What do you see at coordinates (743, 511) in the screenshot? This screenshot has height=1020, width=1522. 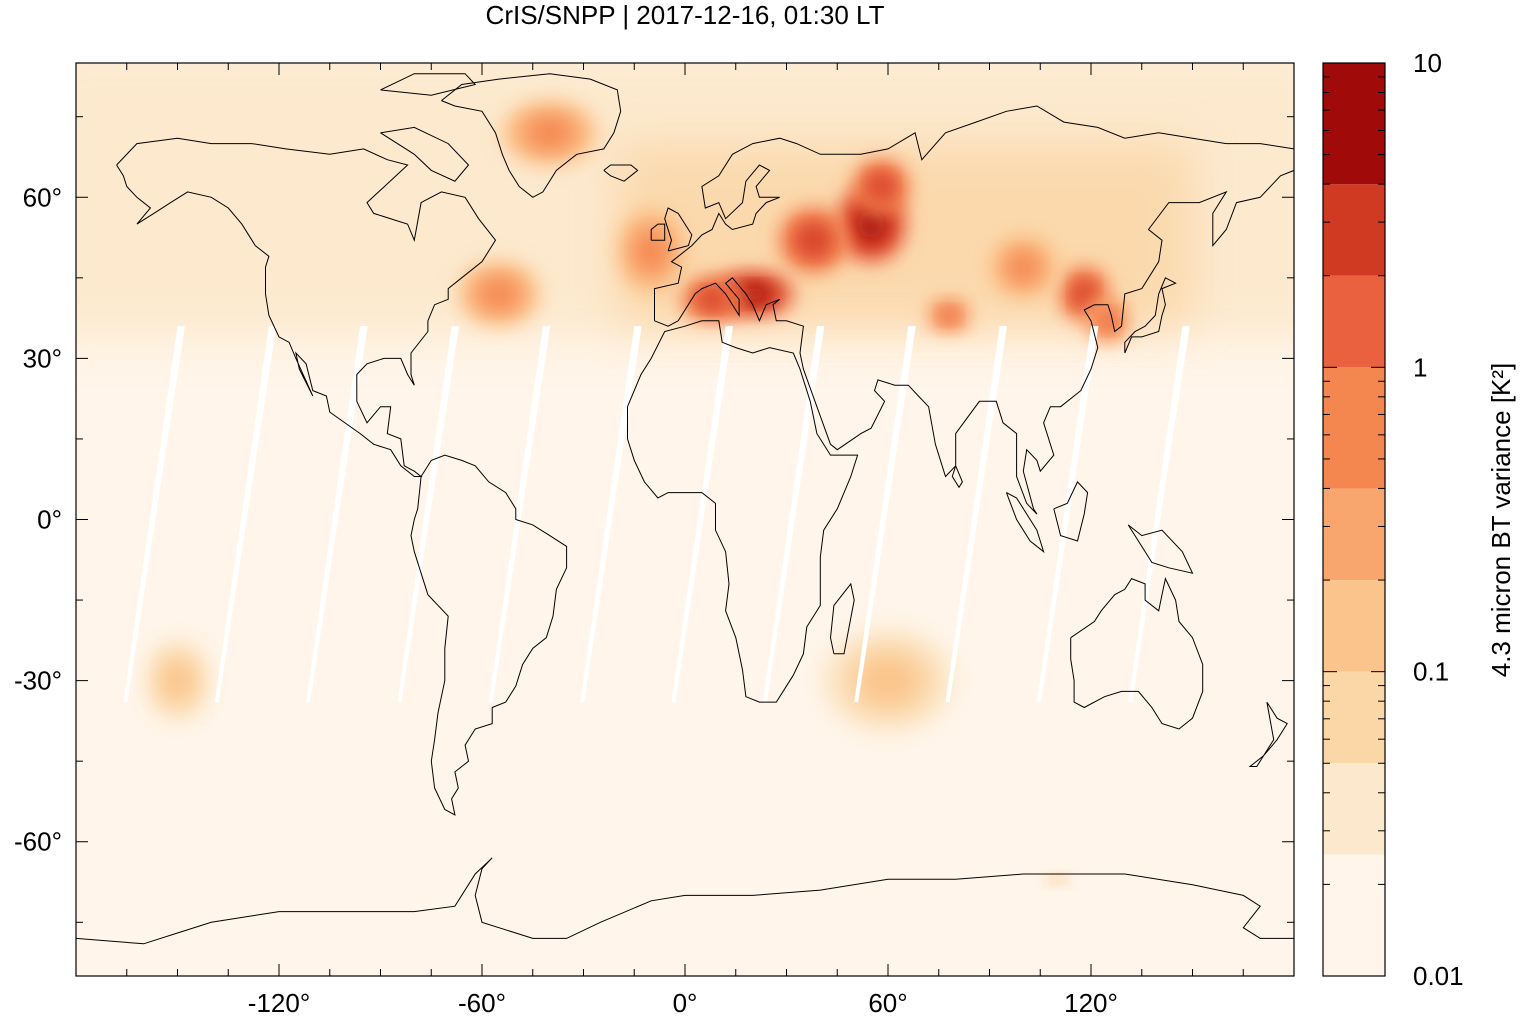 I see `coastline-africa` at bounding box center [743, 511].